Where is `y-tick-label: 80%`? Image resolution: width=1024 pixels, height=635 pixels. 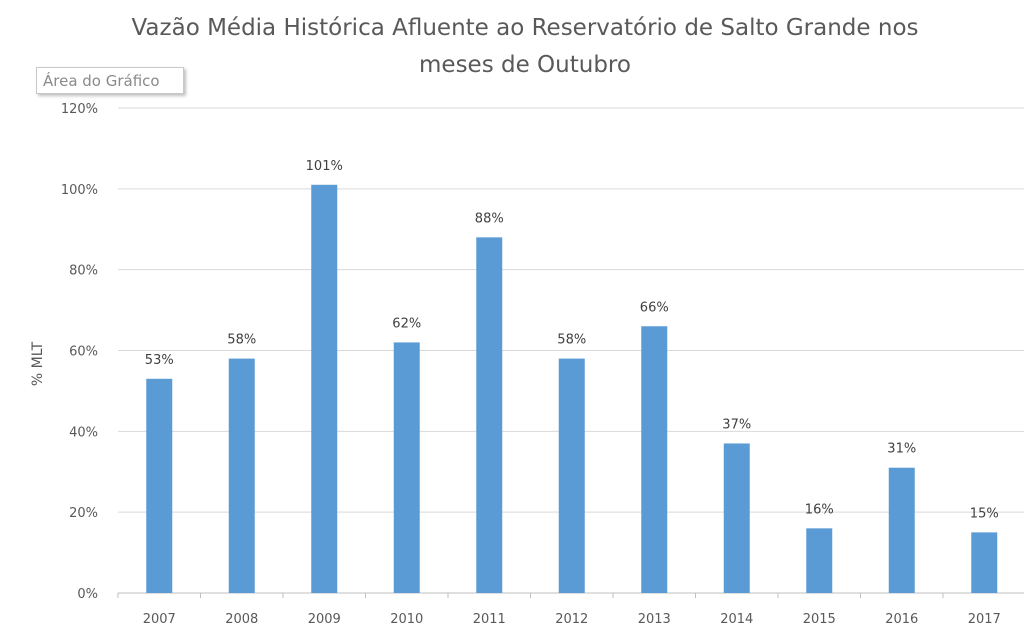 y-tick-label: 80% is located at coordinates (83, 271).